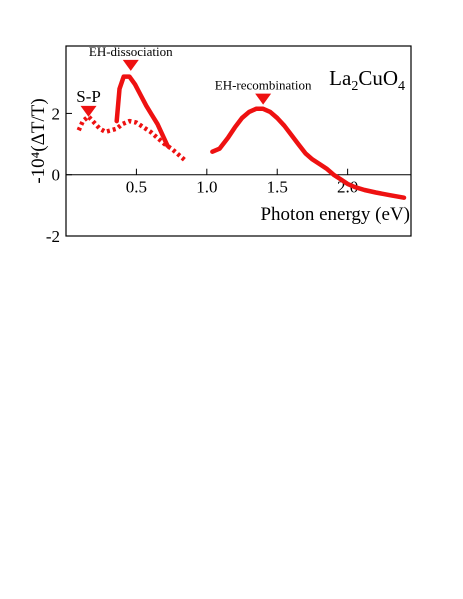 This screenshot has width=463, height=599. What do you see at coordinates (207, 174) in the screenshot?
I see `axis-ticks` at bounding box center [207, 174].